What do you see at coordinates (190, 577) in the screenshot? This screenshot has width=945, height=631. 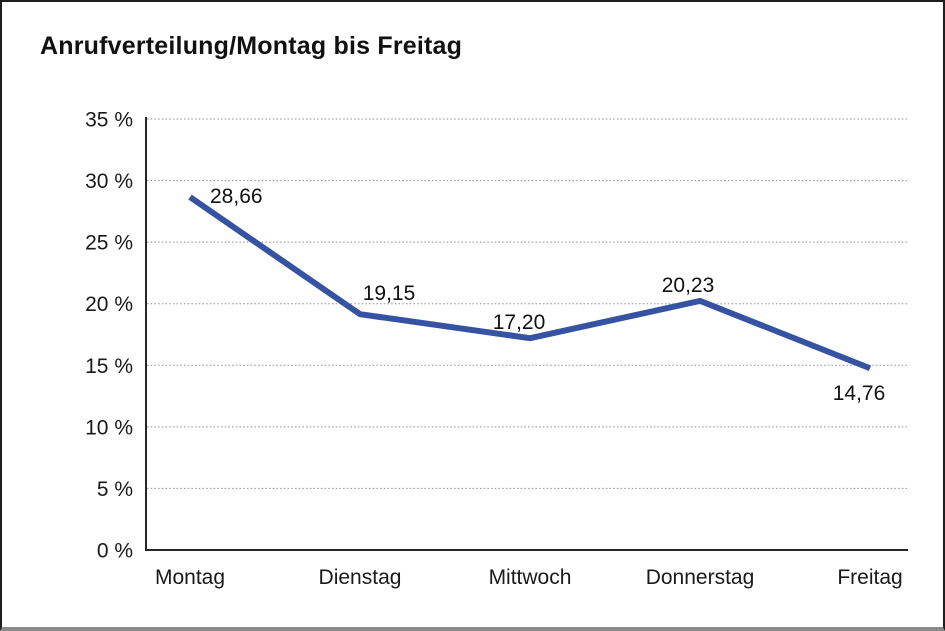 I see `x-category-label: Montag` at bounding box center [190, 577].